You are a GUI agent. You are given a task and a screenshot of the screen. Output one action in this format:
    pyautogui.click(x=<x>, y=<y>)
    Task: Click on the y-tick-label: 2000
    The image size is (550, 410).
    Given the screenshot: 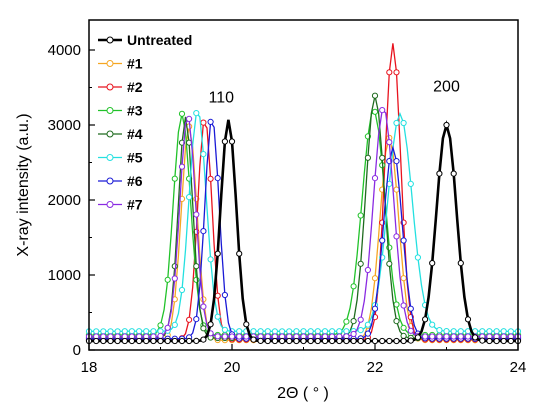 What is the action you would take?
    pyautogui.click(x=64, y=200)
    